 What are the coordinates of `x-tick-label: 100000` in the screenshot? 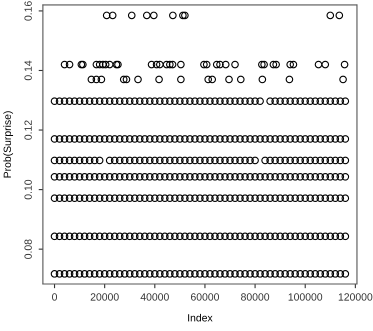 It's located at (305, 297).